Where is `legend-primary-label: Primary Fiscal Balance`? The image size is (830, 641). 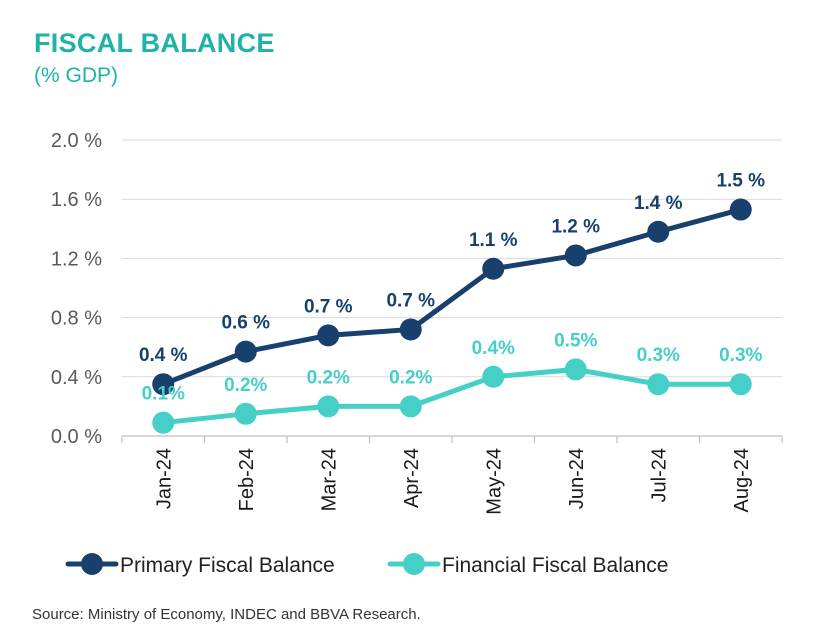
legend-primary-label: Primary Fiscal Balance is located at coordinates (227, 565).